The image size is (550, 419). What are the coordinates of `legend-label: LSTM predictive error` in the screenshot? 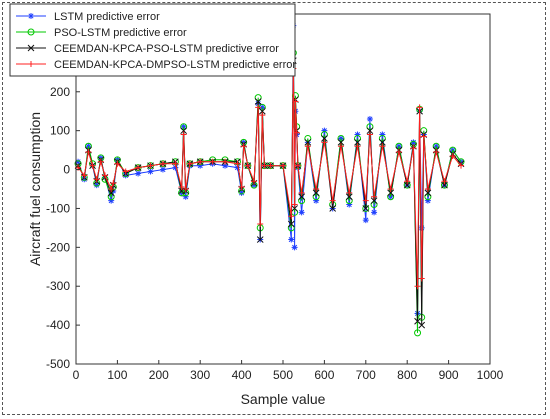 It's located at (107, 17).